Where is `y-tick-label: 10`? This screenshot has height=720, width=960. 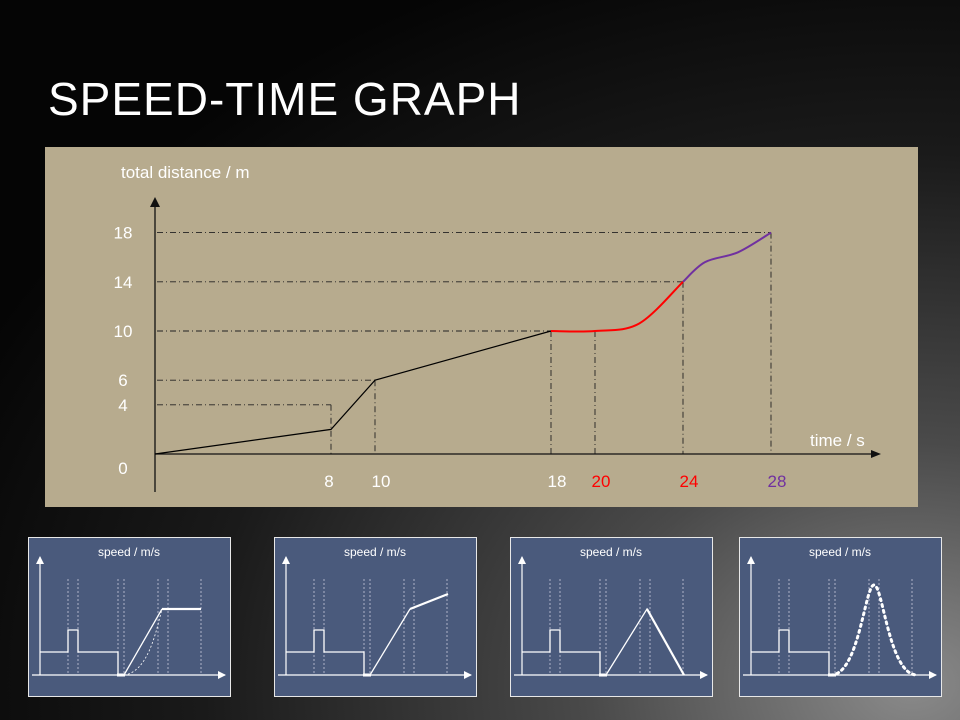 y-tick-label: 10 is located at coordinates (123, 331).